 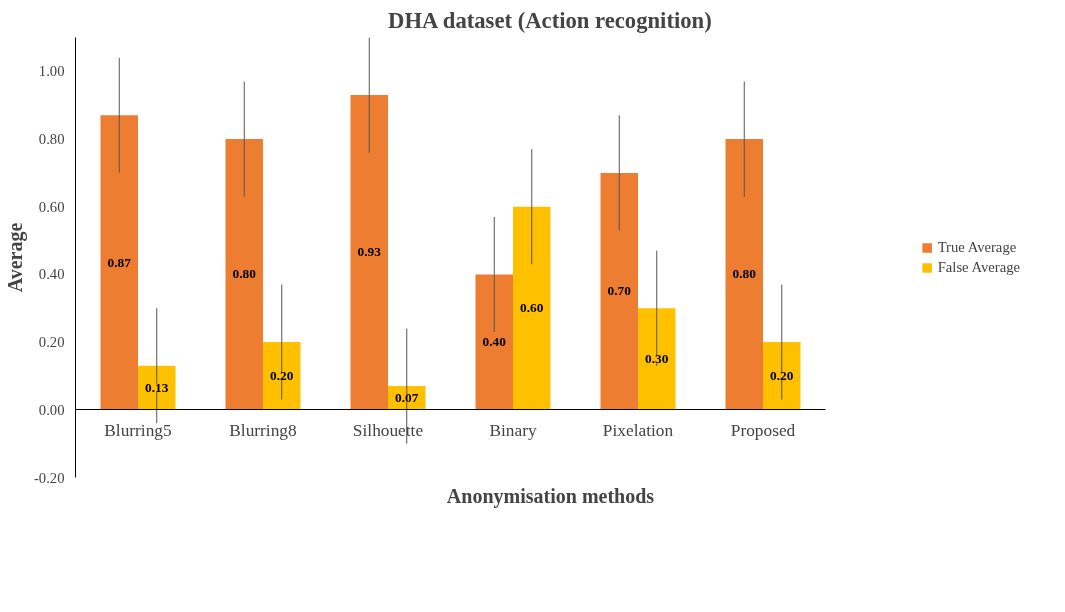 What do you see at coordinates (977, 247) in the screenshot?
I see `legend-label: True Average` at bounding box center [977, 247].